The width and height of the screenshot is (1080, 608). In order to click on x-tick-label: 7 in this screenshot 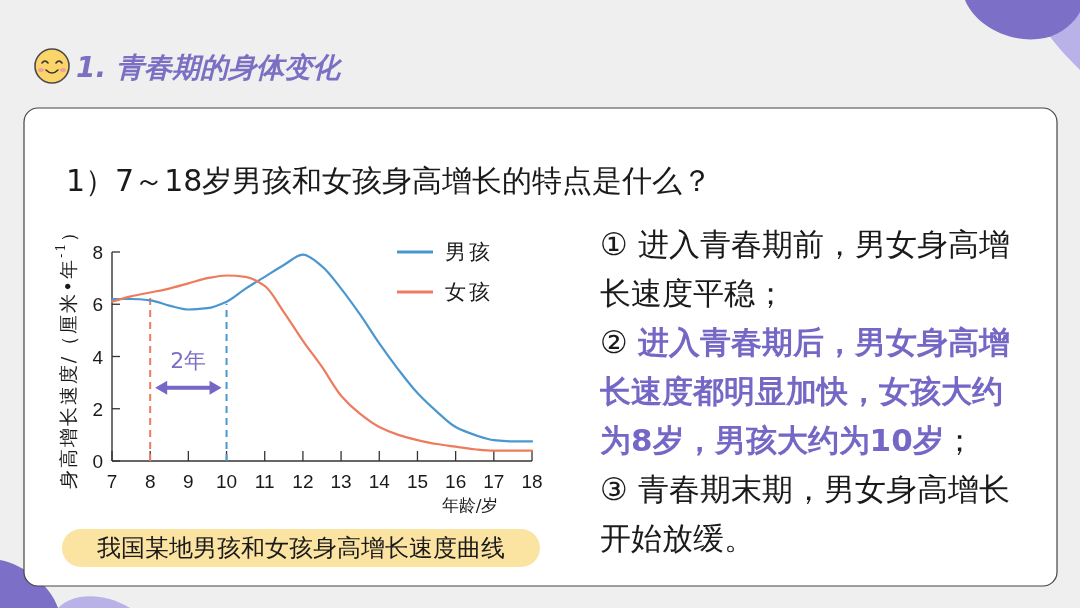, I will do `click(112, 481)`.